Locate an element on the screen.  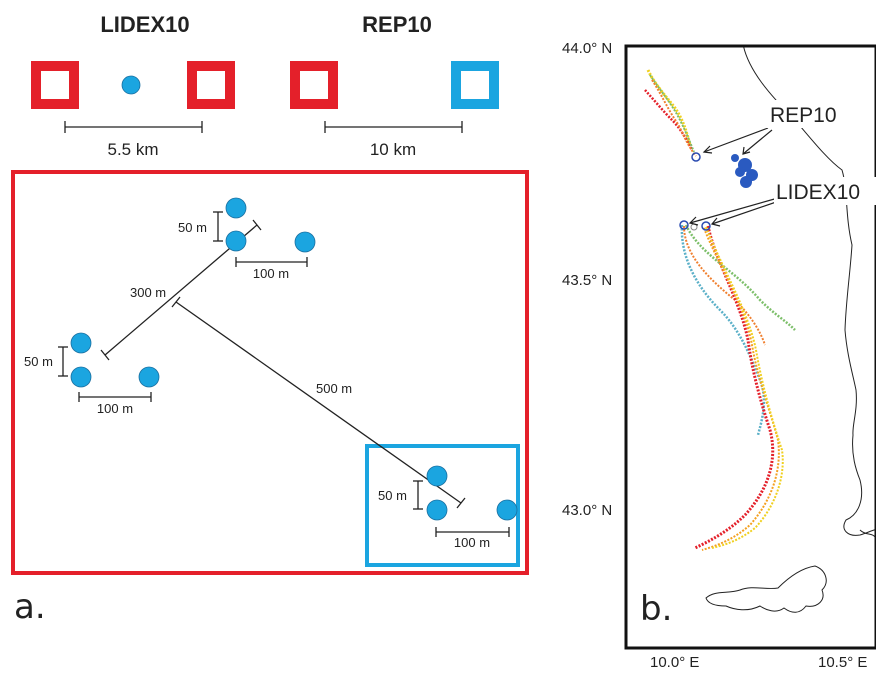
lidex-scale-bar is located at coordinates (133, 127).